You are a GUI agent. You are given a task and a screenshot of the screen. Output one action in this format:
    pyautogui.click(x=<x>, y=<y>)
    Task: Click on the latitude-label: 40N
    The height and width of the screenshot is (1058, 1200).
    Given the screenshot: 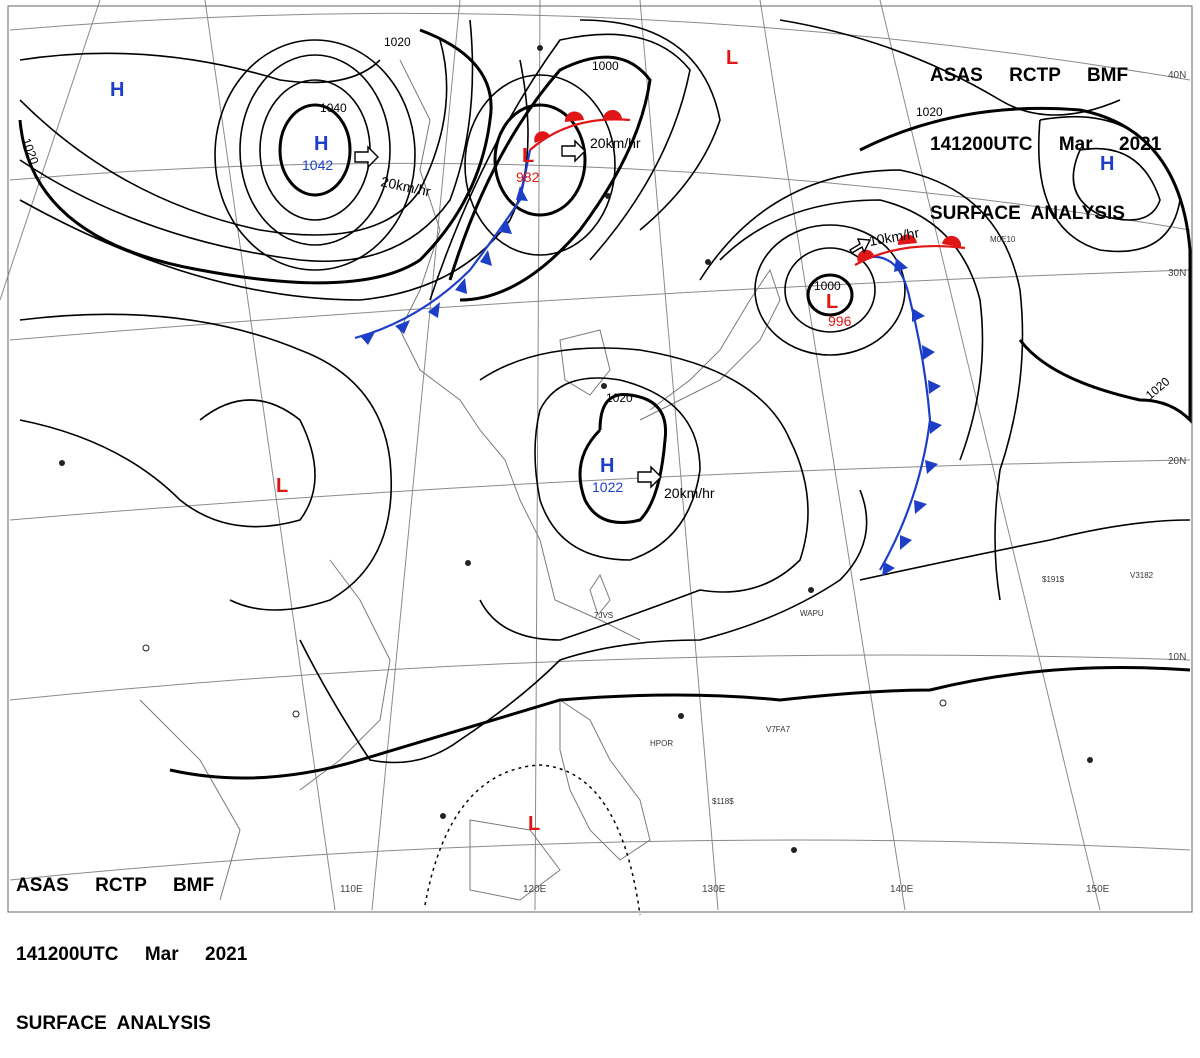 What is the action you would take?
    pyautogui.click(x=1177, y=75)
    